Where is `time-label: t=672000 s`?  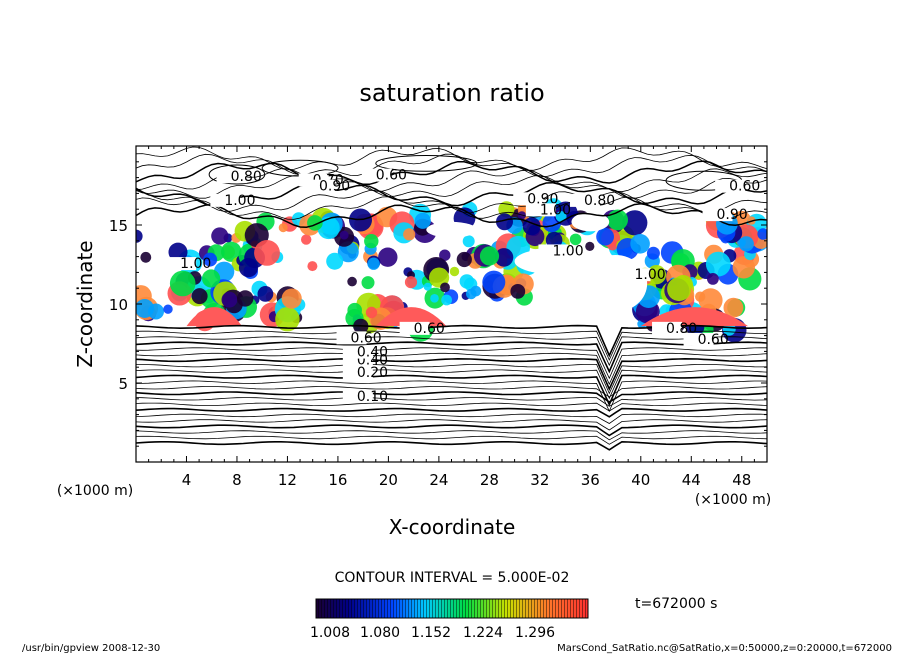
time-label: t=672000 s is located at coordinates (676, 604).